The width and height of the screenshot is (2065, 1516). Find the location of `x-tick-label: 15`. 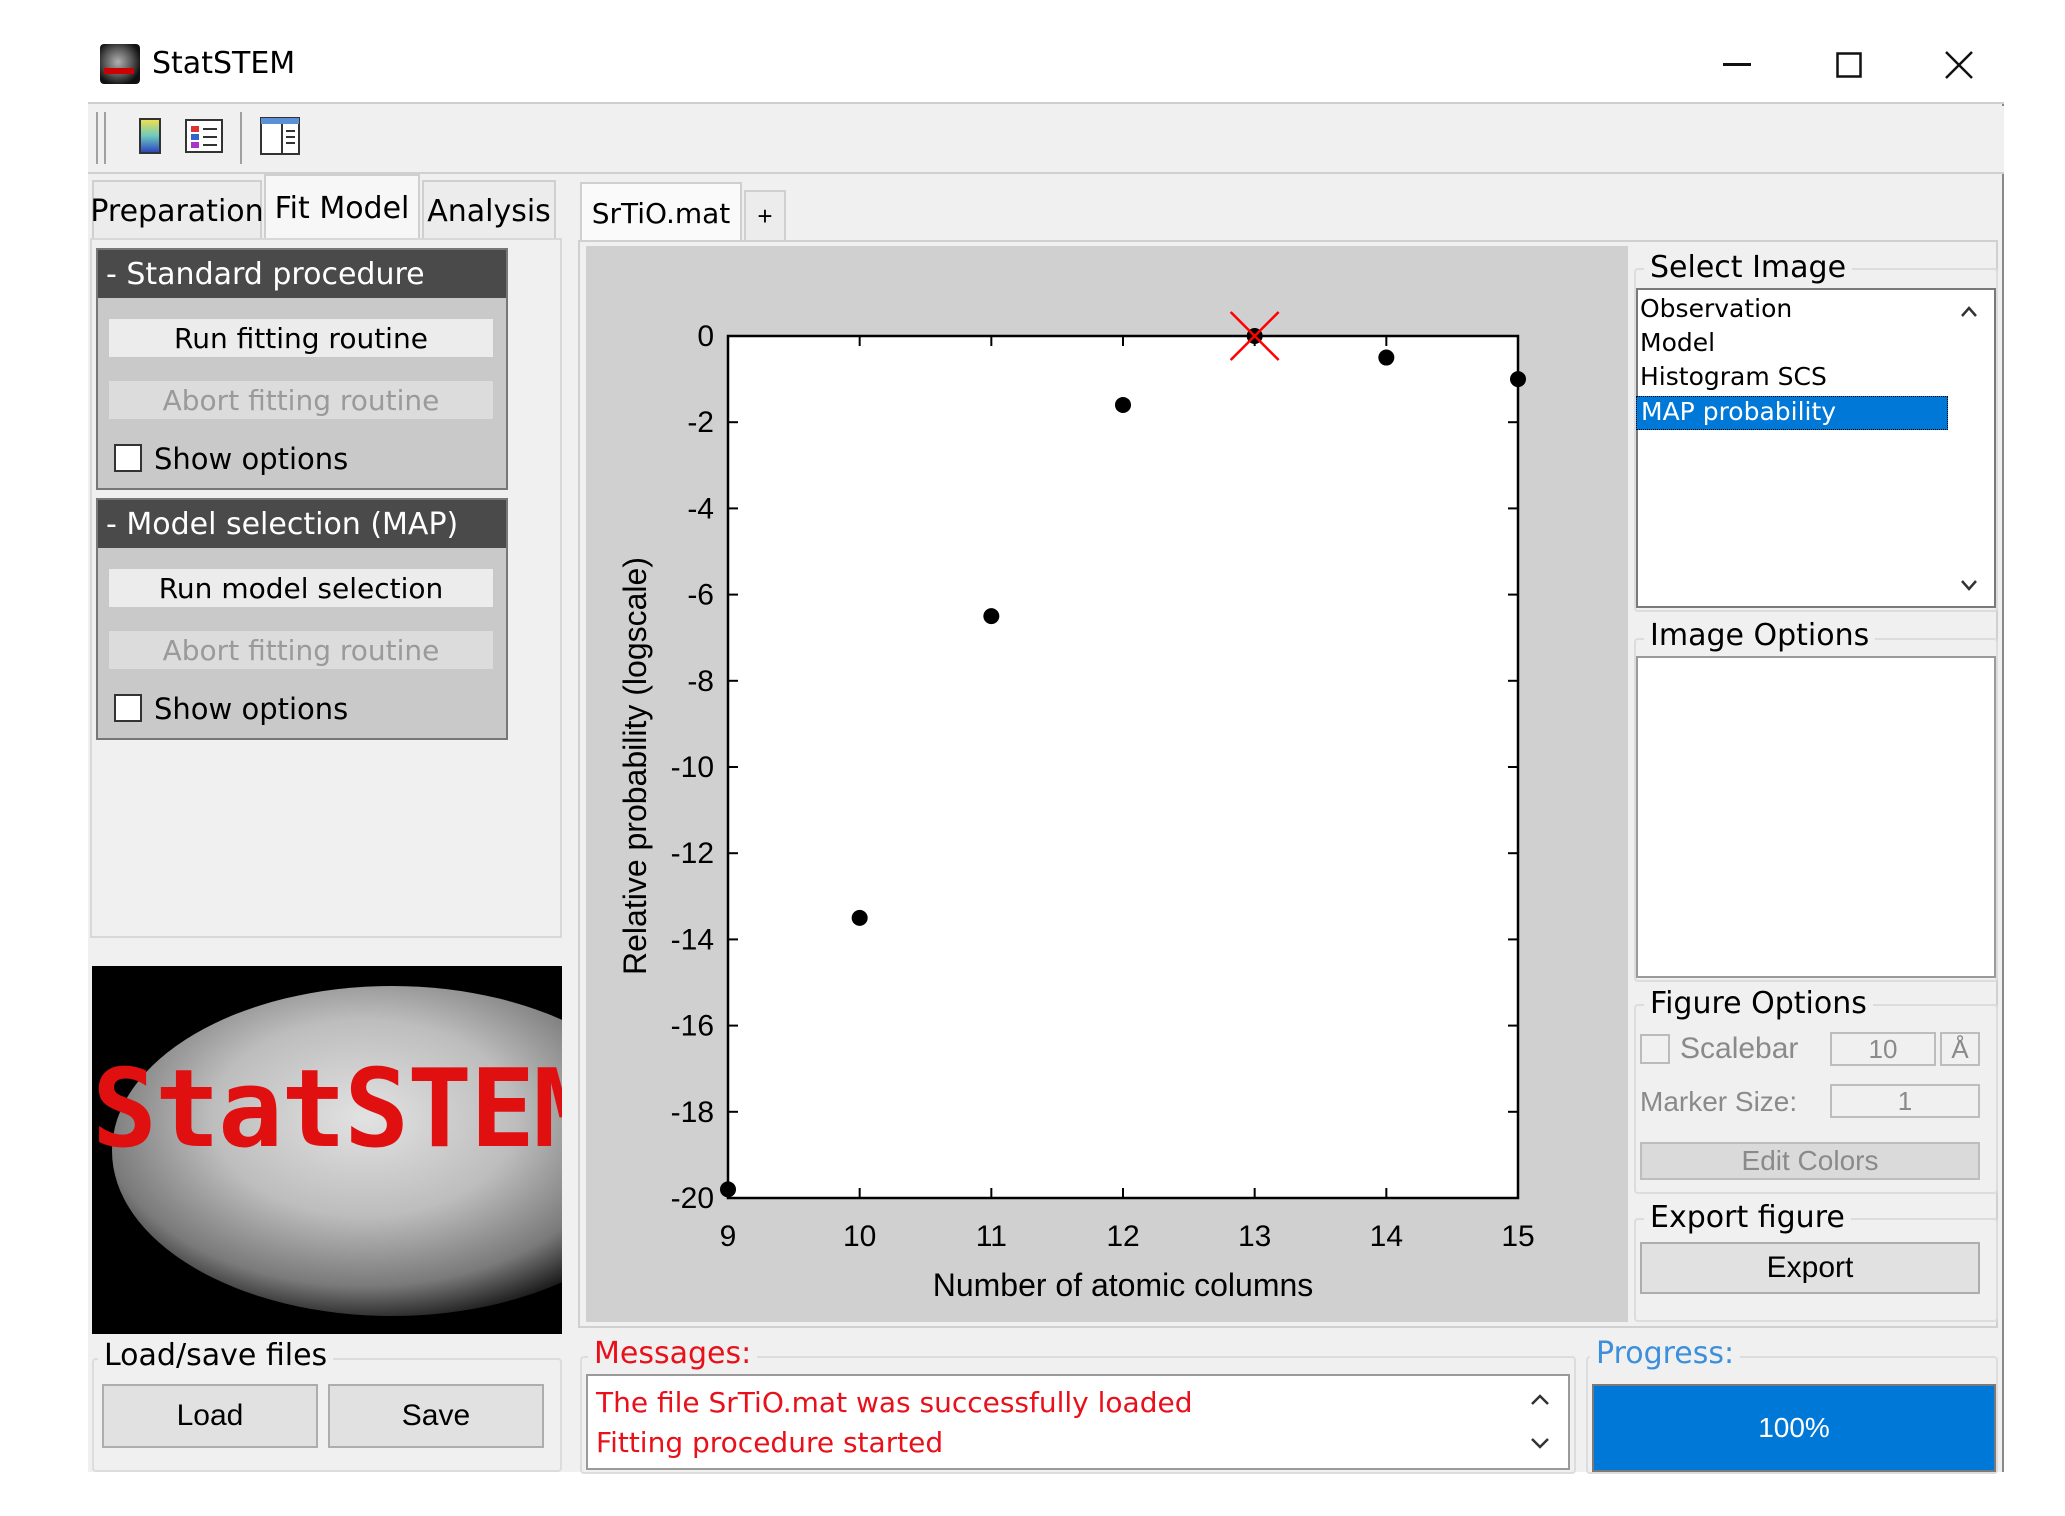

x-tick-label: 15 is located at coordinates (1517, 1236).